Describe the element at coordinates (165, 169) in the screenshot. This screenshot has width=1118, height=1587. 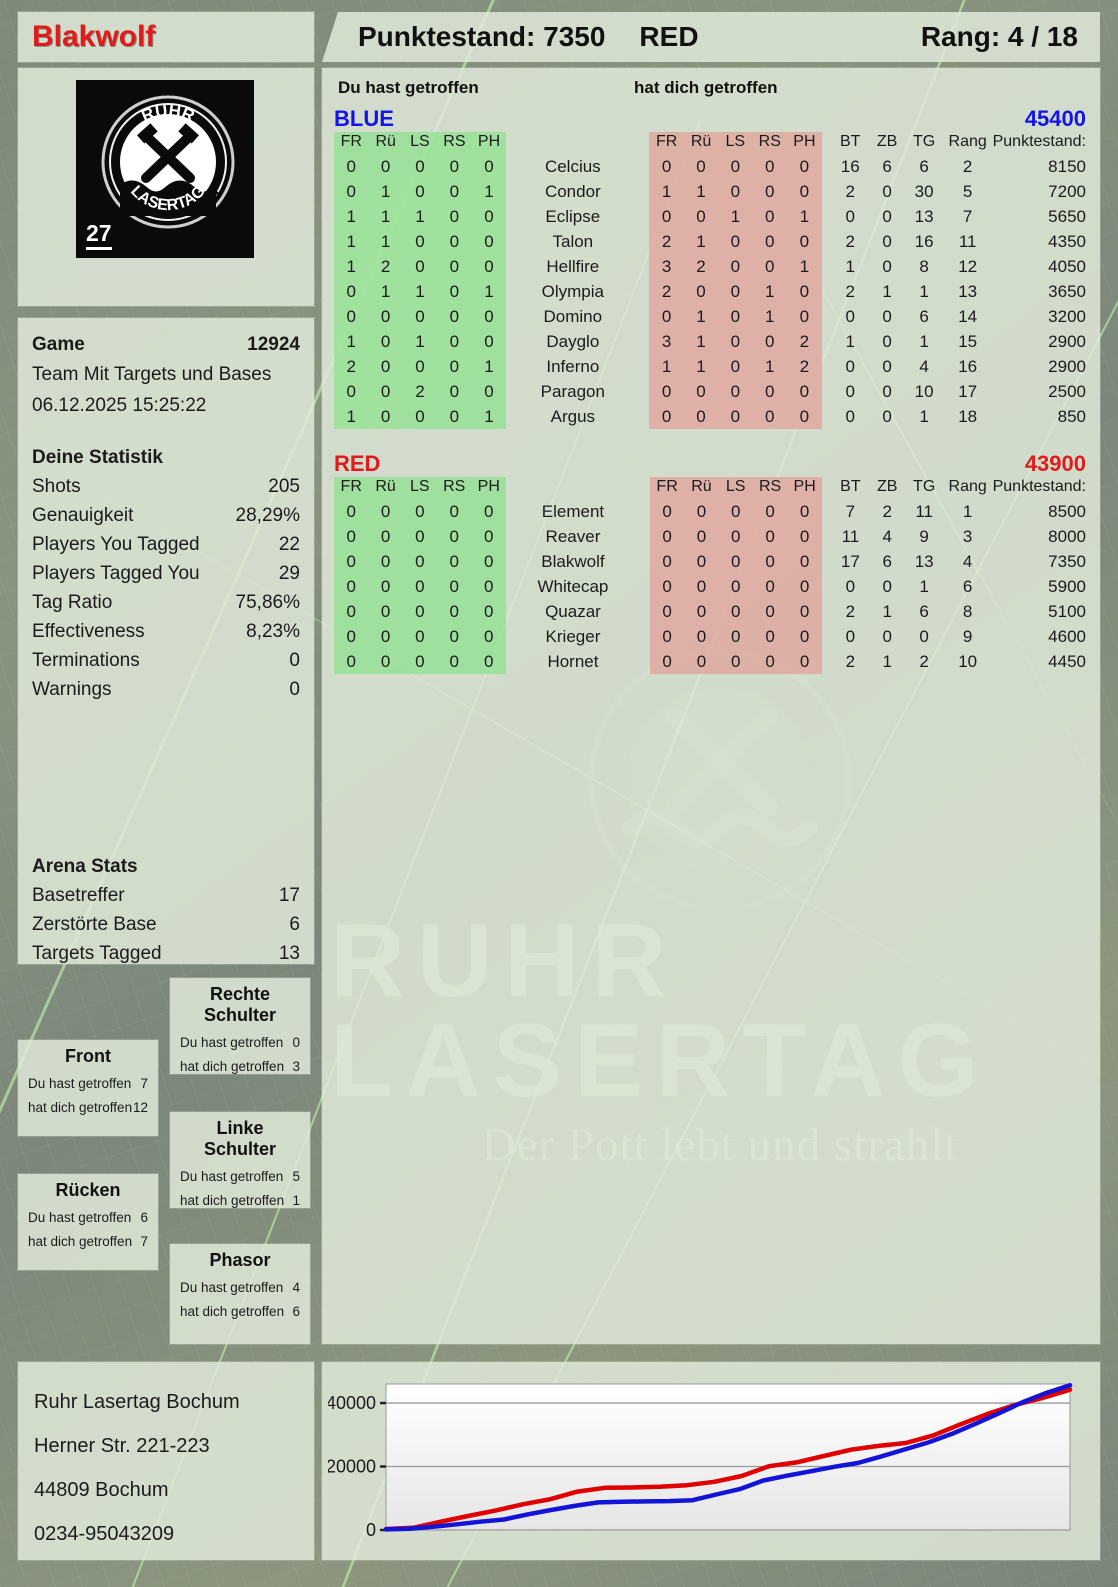
I see `ruhr-lasertag-logo-icon: RUHR LASERTAG` at that location.